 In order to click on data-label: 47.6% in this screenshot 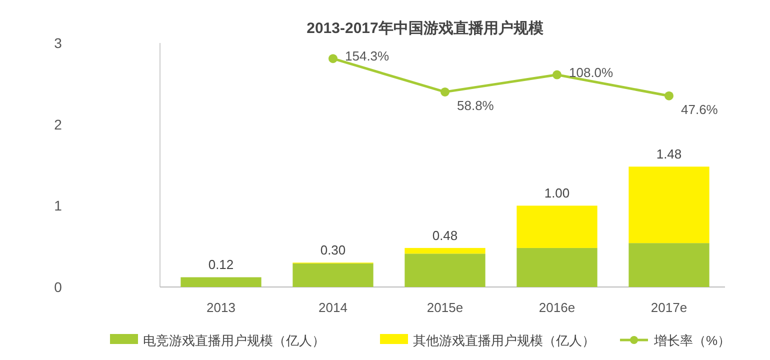, I will do `click(699, 109)`.